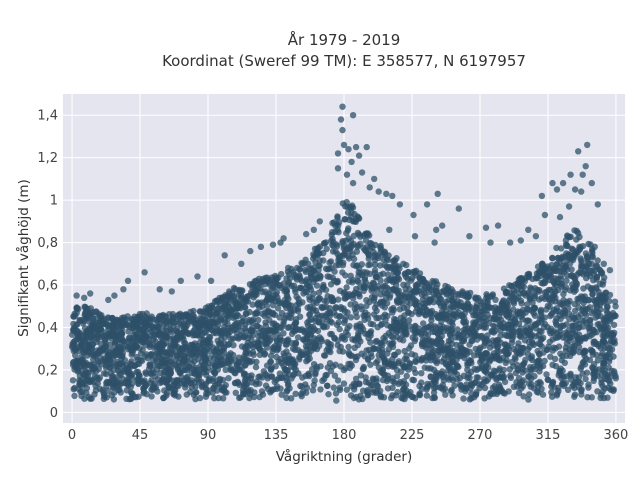  I want to click on x-tick-label: 315, so click(548, 435).